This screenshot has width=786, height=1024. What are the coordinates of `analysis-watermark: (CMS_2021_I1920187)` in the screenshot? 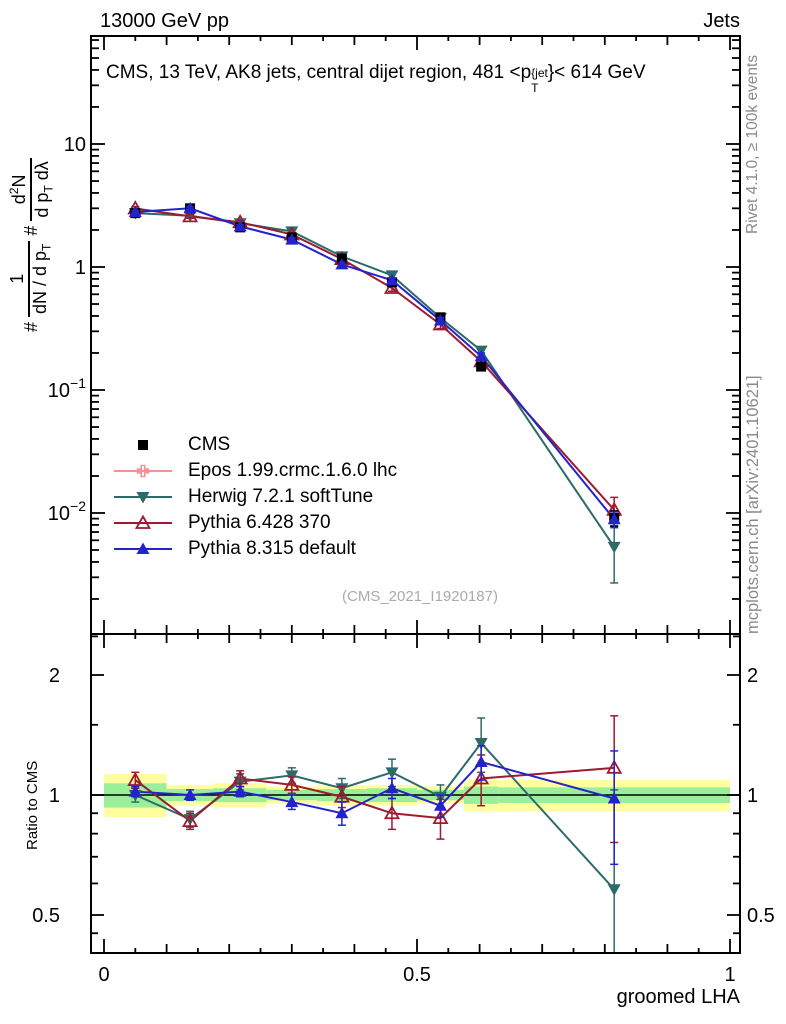 It's located at (420, 596).